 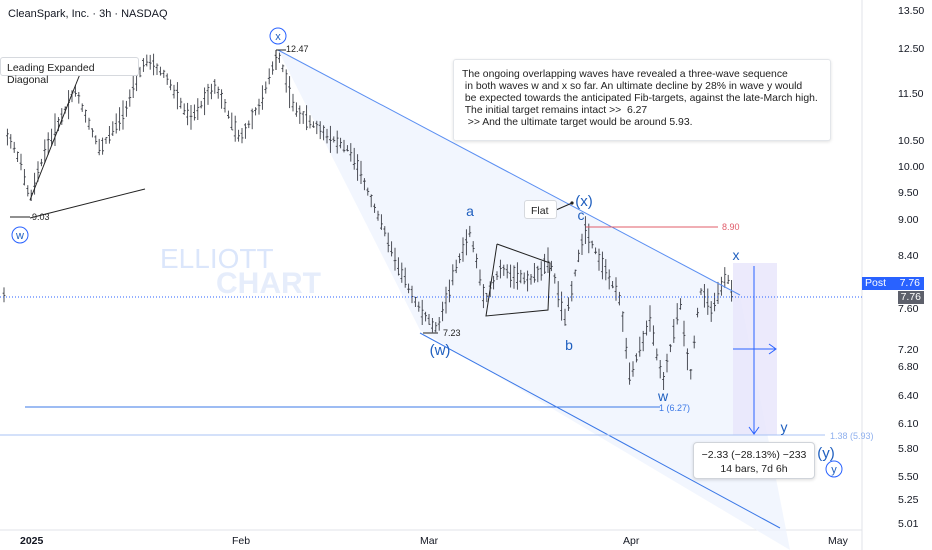 I want to click on flat-callout-pointer, so click(x=564, y=206).